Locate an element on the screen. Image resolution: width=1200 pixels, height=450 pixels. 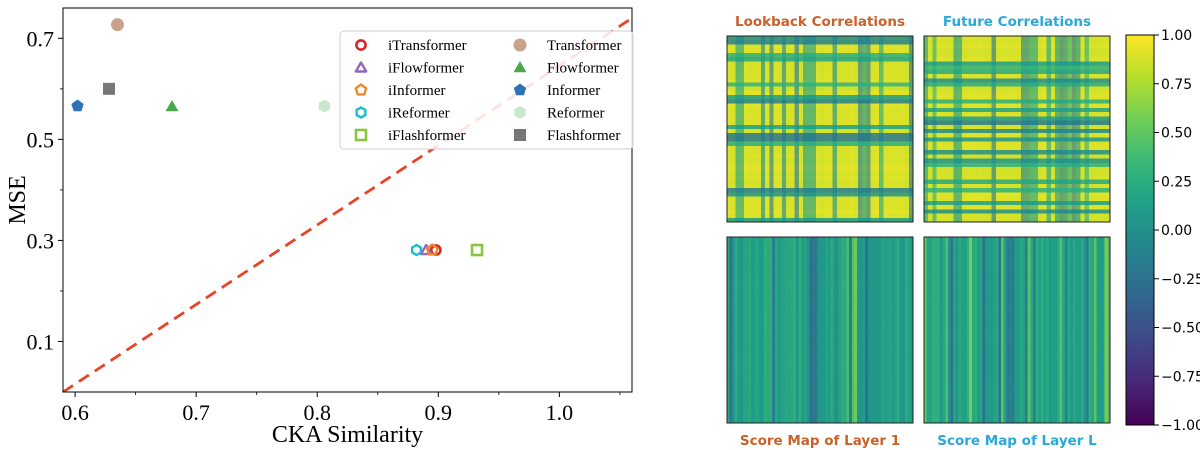
legend-box is located at coordinates (486, 90).